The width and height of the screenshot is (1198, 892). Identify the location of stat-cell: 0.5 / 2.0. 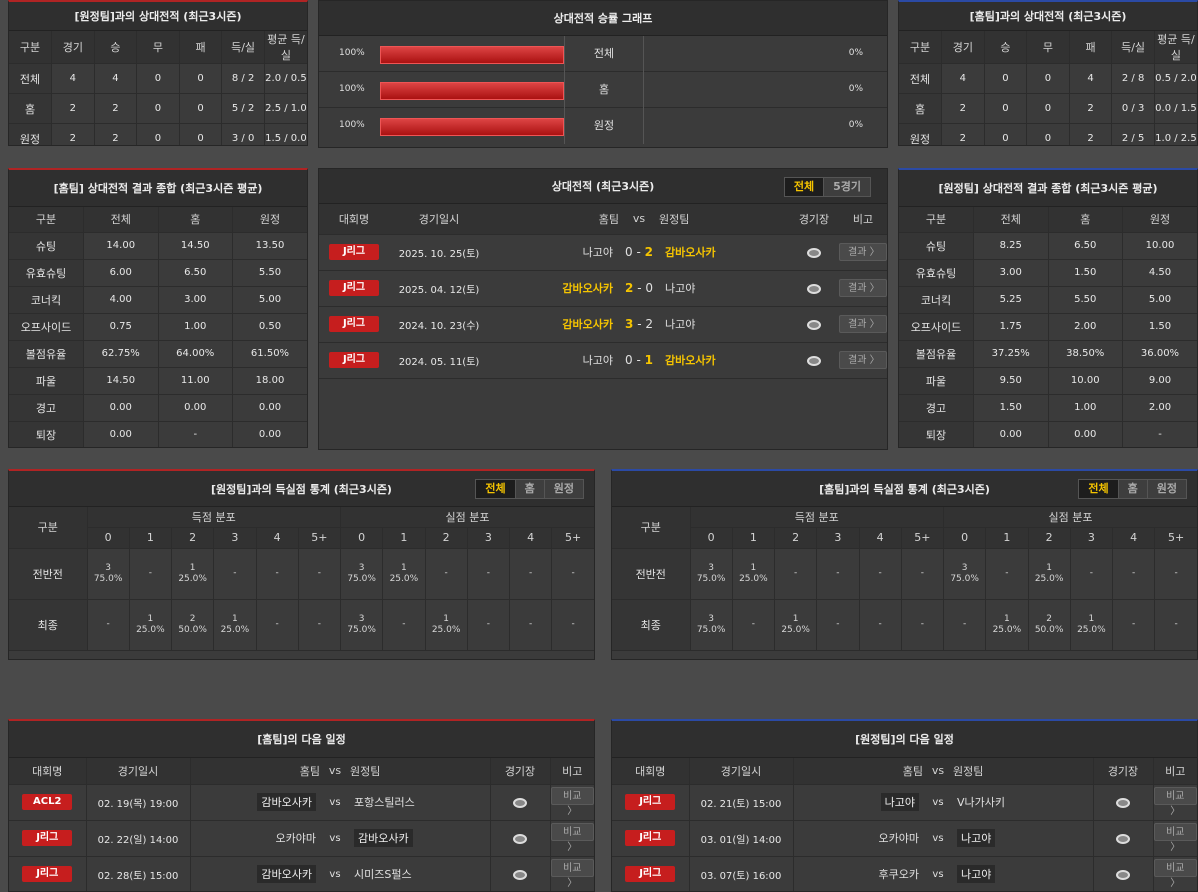
(1175, 78).